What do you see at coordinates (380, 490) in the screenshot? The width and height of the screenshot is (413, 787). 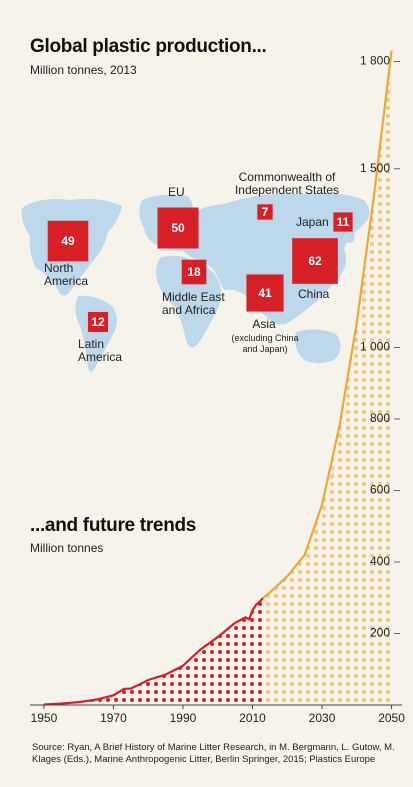 I see `y-tick-label: 600` at bounding box center [380, 490].